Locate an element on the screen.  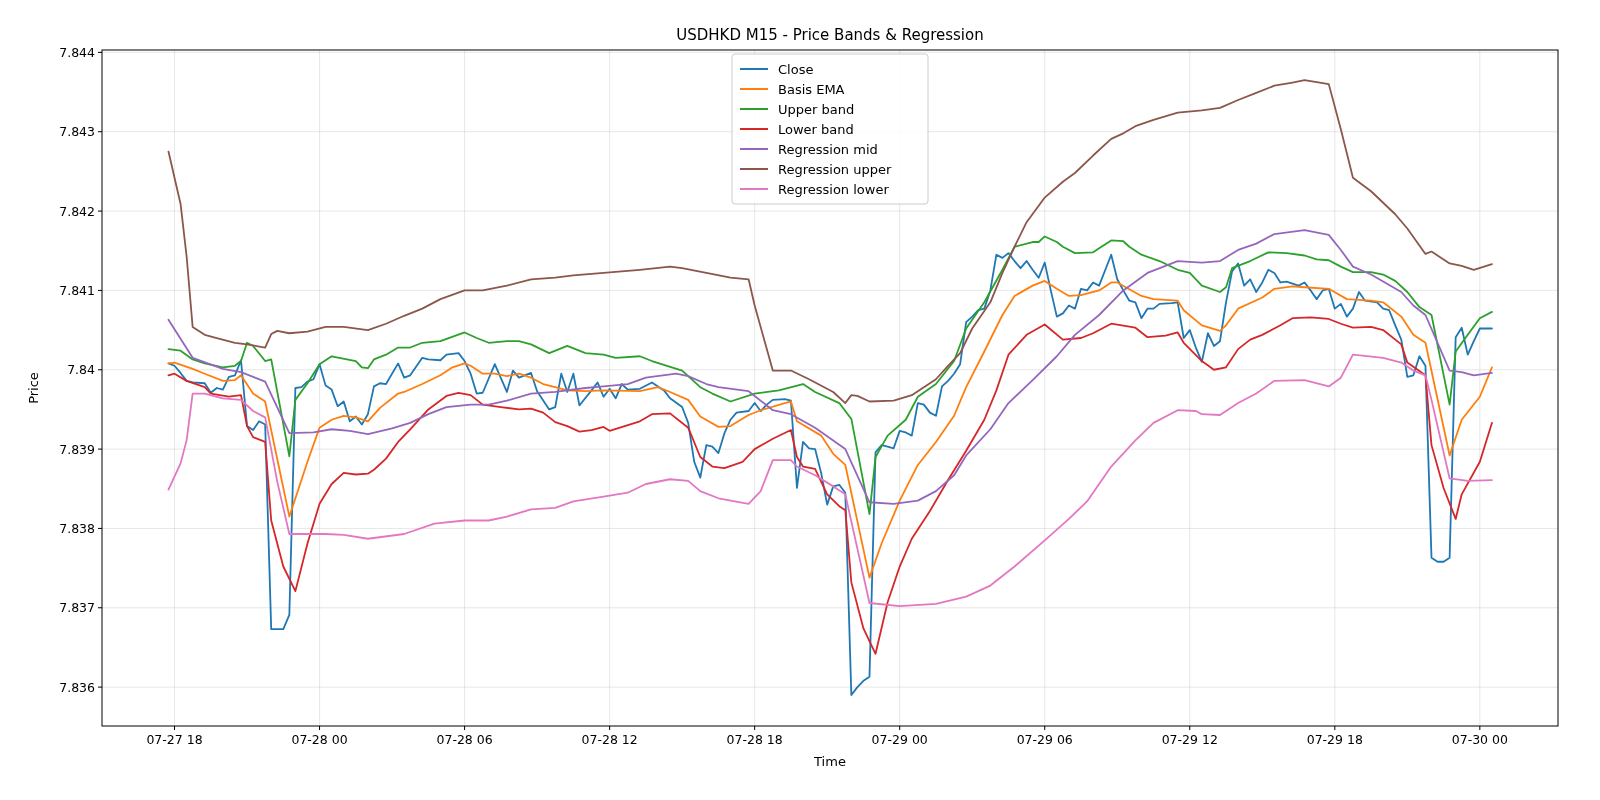
y-axis-title: Price is located at coordinates (33, 388).